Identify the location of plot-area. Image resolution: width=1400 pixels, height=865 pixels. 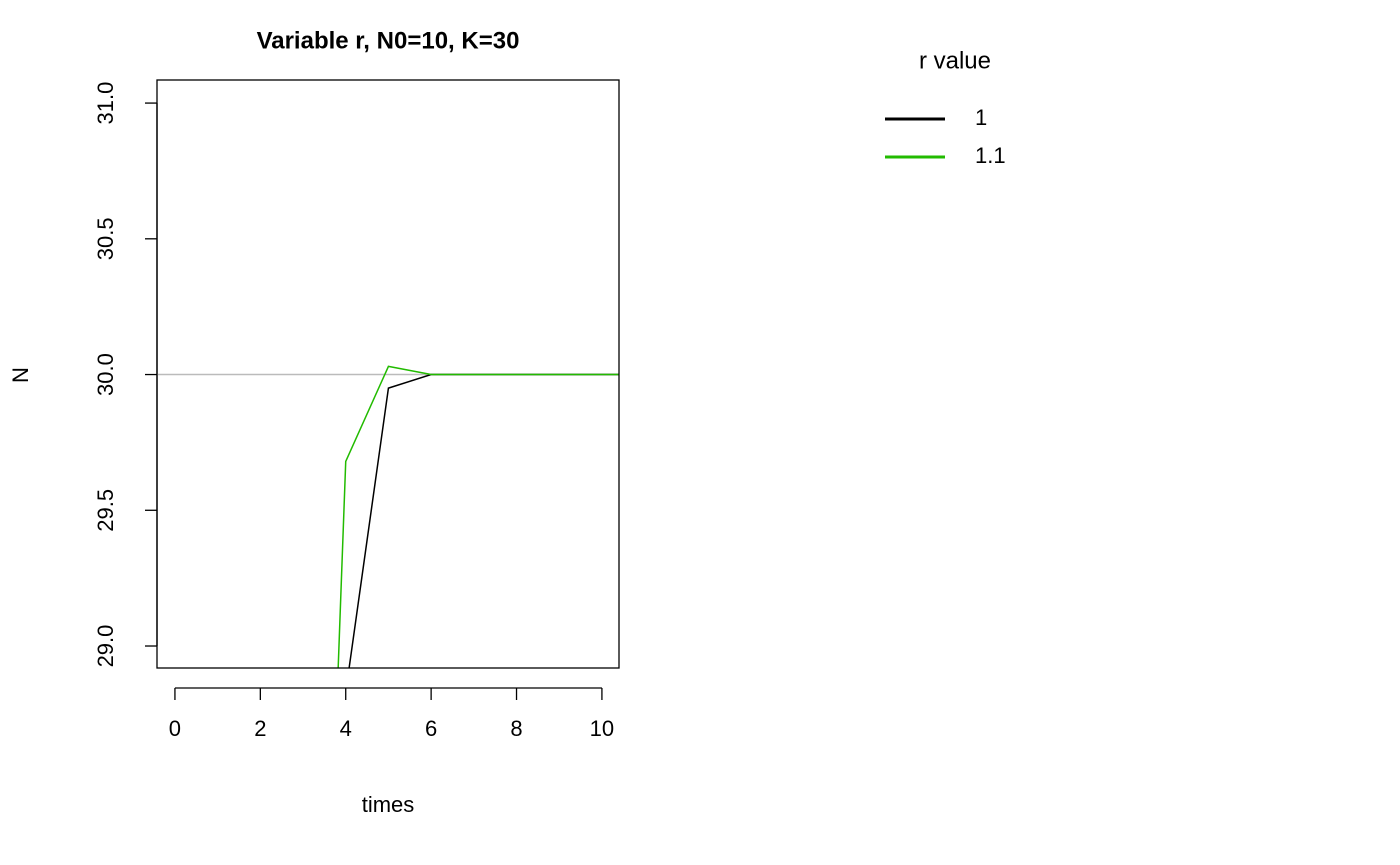
(388, 516).